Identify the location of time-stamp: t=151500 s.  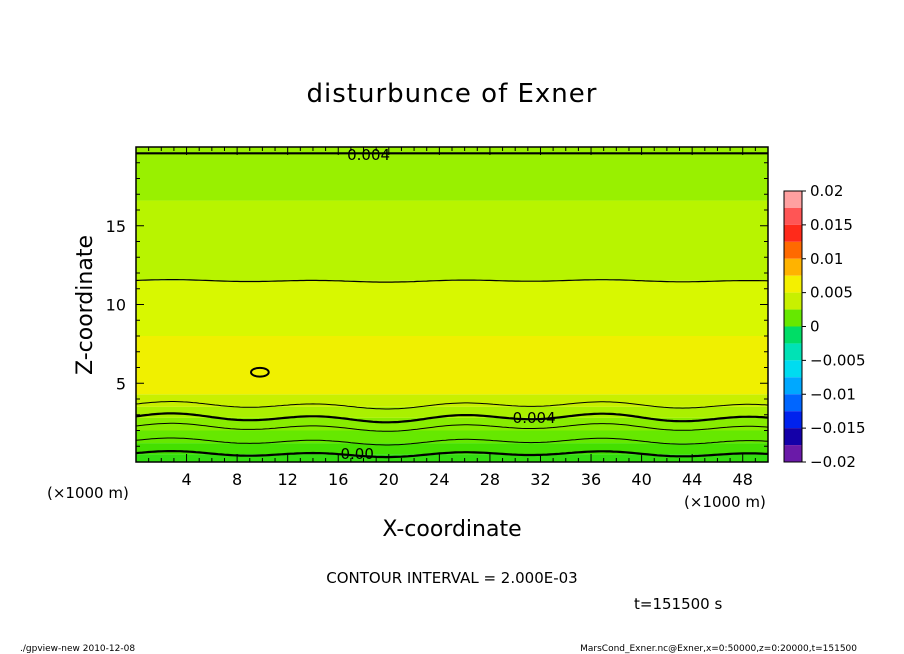
(678, 604).